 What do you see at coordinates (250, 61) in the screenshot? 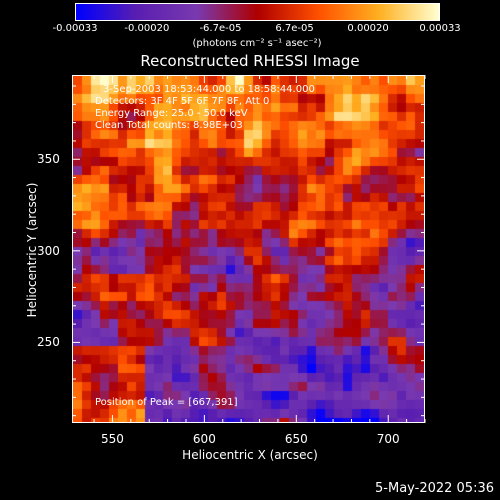
I see `chart-title: Reconstructed RHESSI Image` at bounding box center [250, 61].